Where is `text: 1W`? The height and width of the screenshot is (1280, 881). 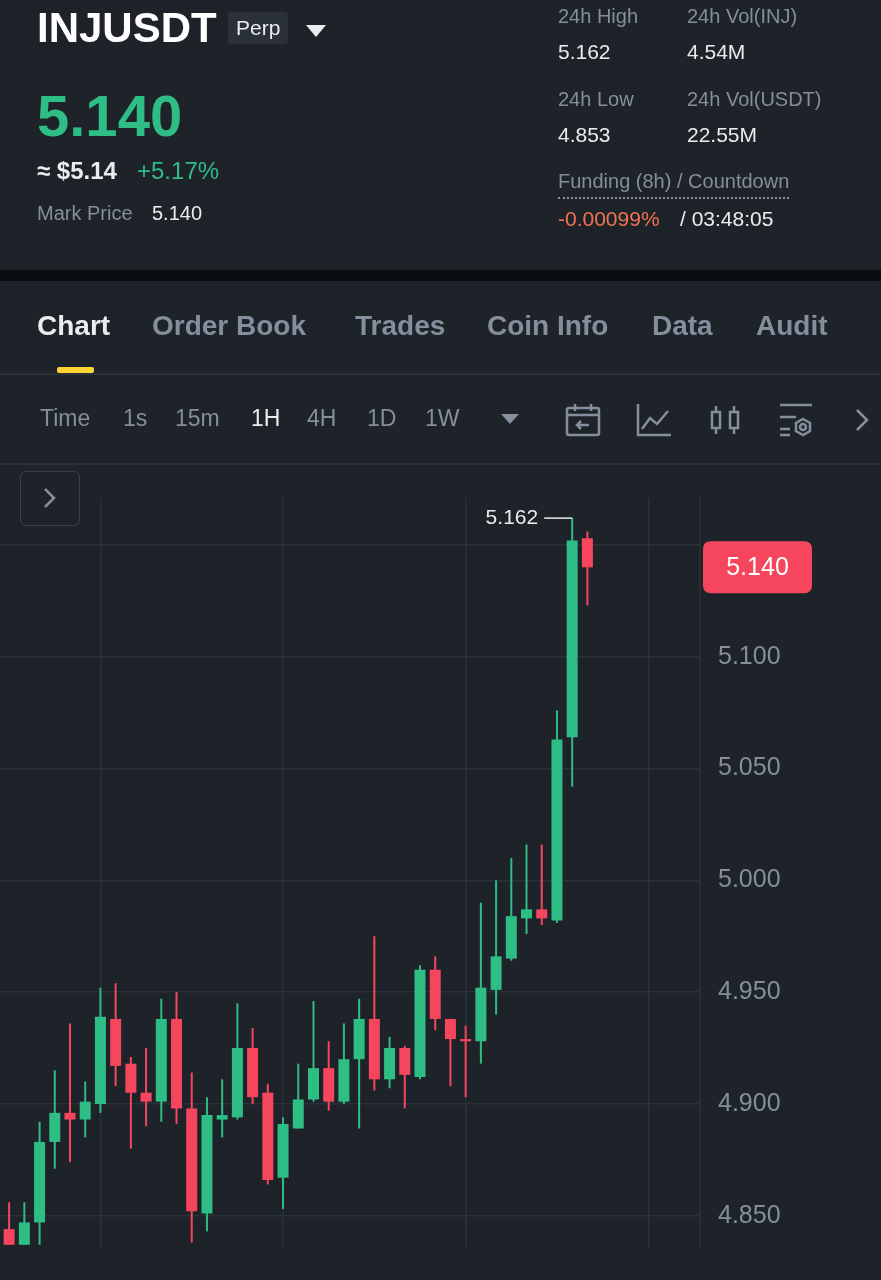 text: 1W is located at coordinates (442, 418).